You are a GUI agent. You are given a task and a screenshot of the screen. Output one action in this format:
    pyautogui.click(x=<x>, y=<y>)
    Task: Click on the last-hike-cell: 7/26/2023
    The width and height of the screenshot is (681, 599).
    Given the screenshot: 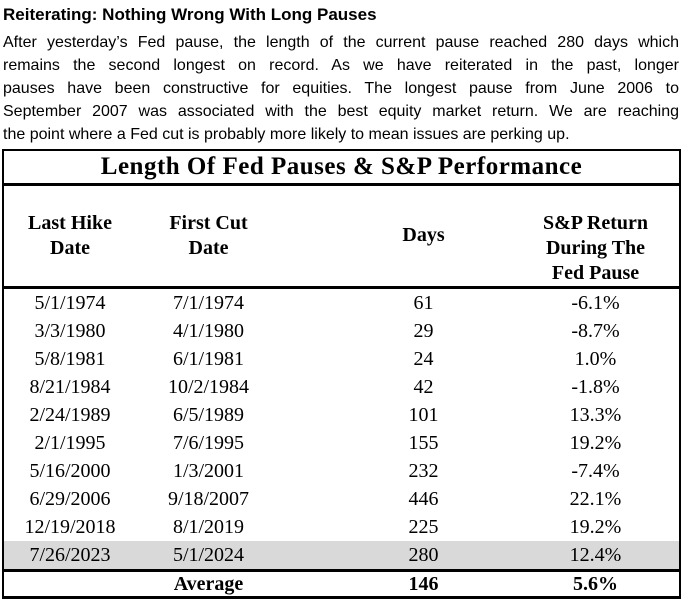 What is the action you would take?
    pyautogui.click(x=70, y=554)
    